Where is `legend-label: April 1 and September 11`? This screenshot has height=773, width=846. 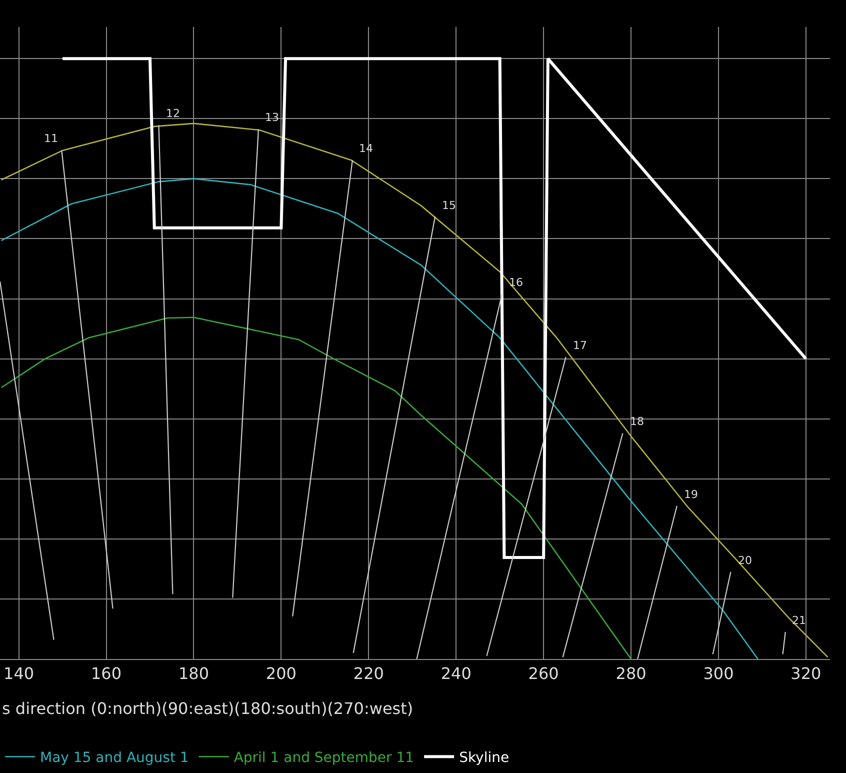 legend-label: April 1 and September 11 is located at coordinates (324, 758).